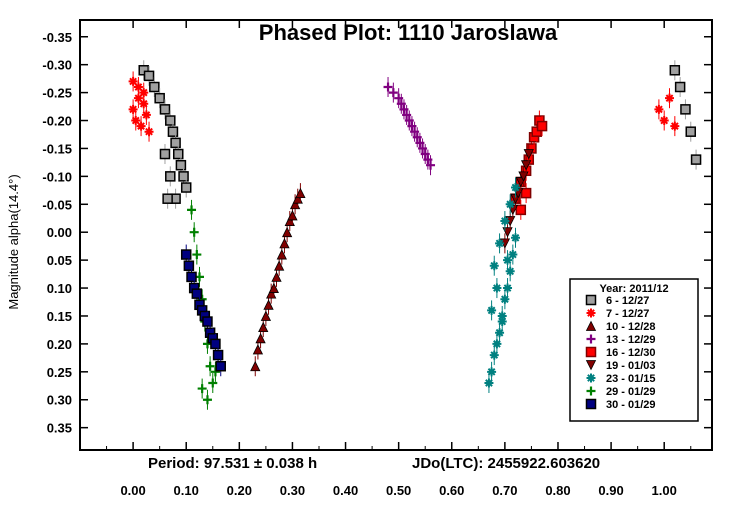 The image size is (740, 507). I want to click on x-tick-label: 0.90, so click(610, 490).